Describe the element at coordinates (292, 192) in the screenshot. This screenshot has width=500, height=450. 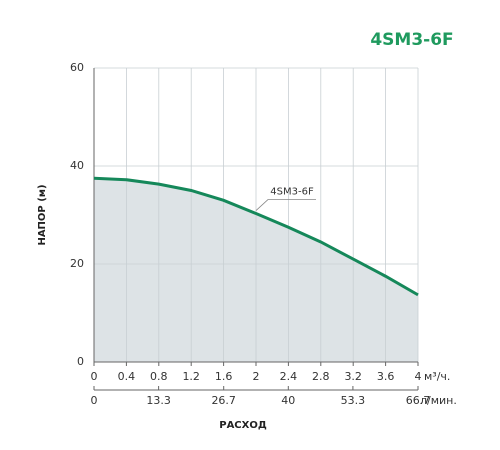
I see `series-label: 4SM3-6F` at that location.